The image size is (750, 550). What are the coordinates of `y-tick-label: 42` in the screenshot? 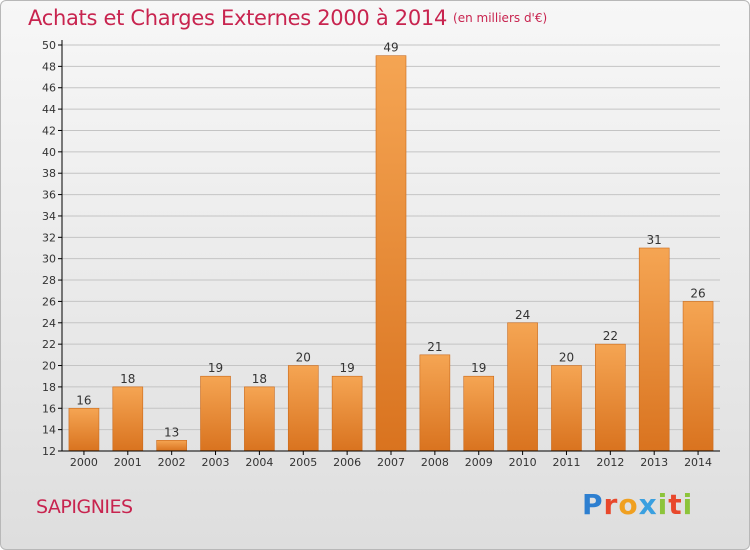 It's located at (49, 130).